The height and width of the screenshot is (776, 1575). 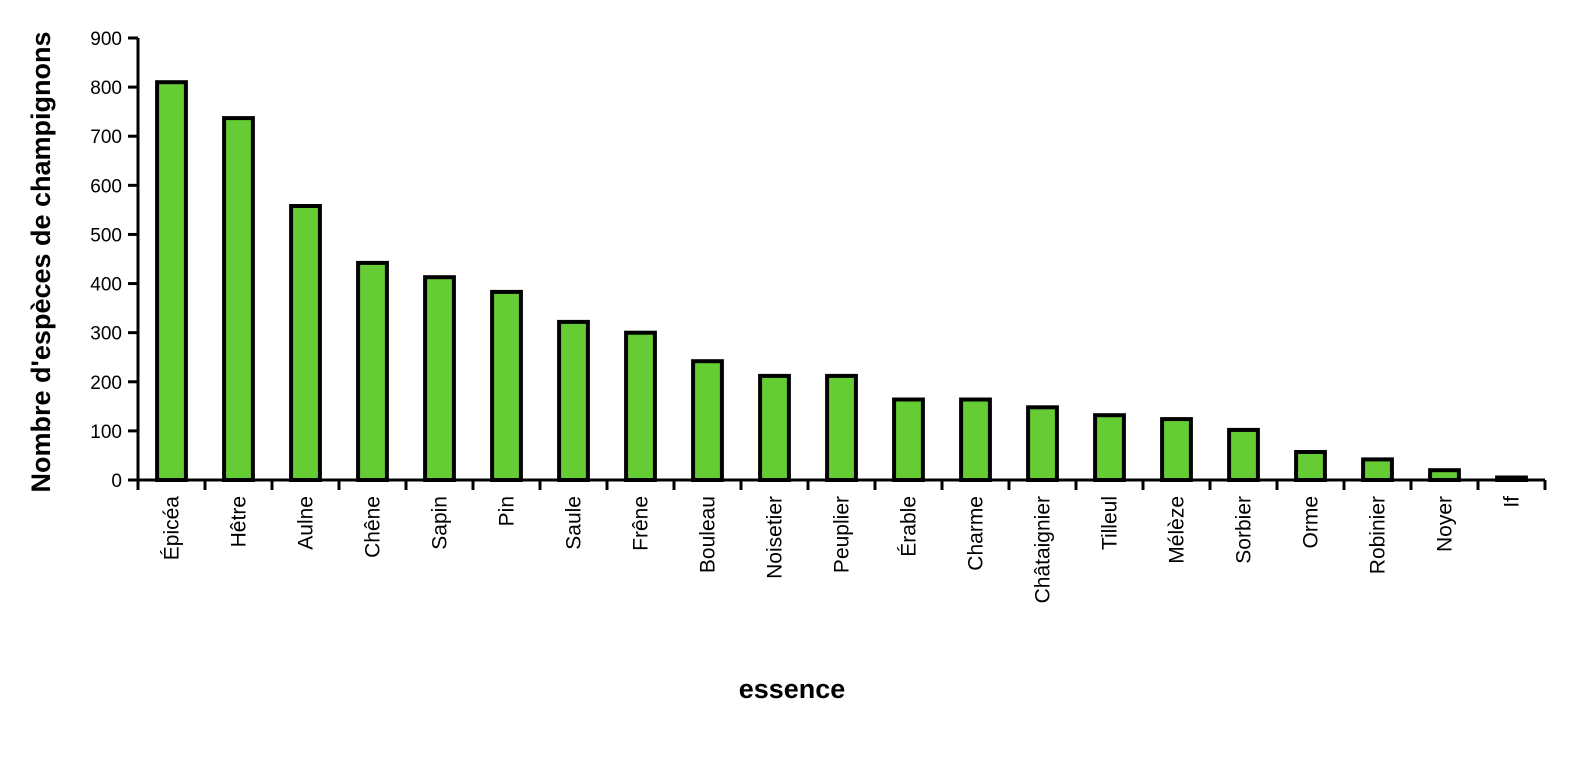 I want to click on y-tick-label-2: 200, so click(x=106, y=383).